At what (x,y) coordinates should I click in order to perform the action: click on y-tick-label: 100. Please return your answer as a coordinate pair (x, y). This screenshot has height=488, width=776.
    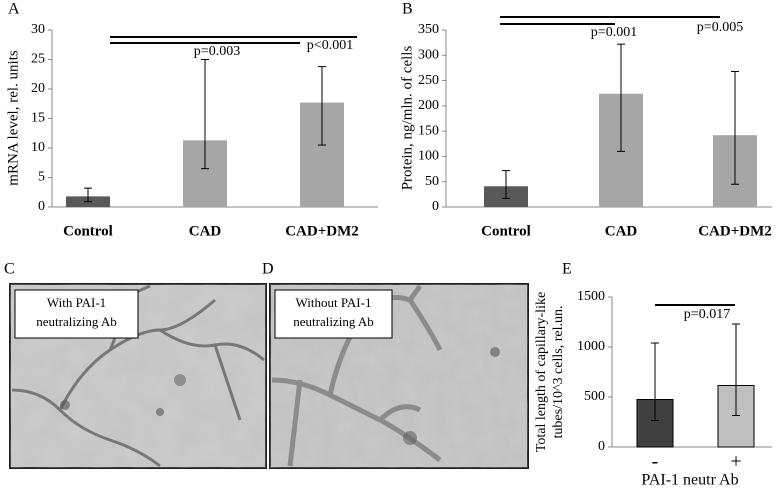
    Looking at the image, I should click on (428, 156).